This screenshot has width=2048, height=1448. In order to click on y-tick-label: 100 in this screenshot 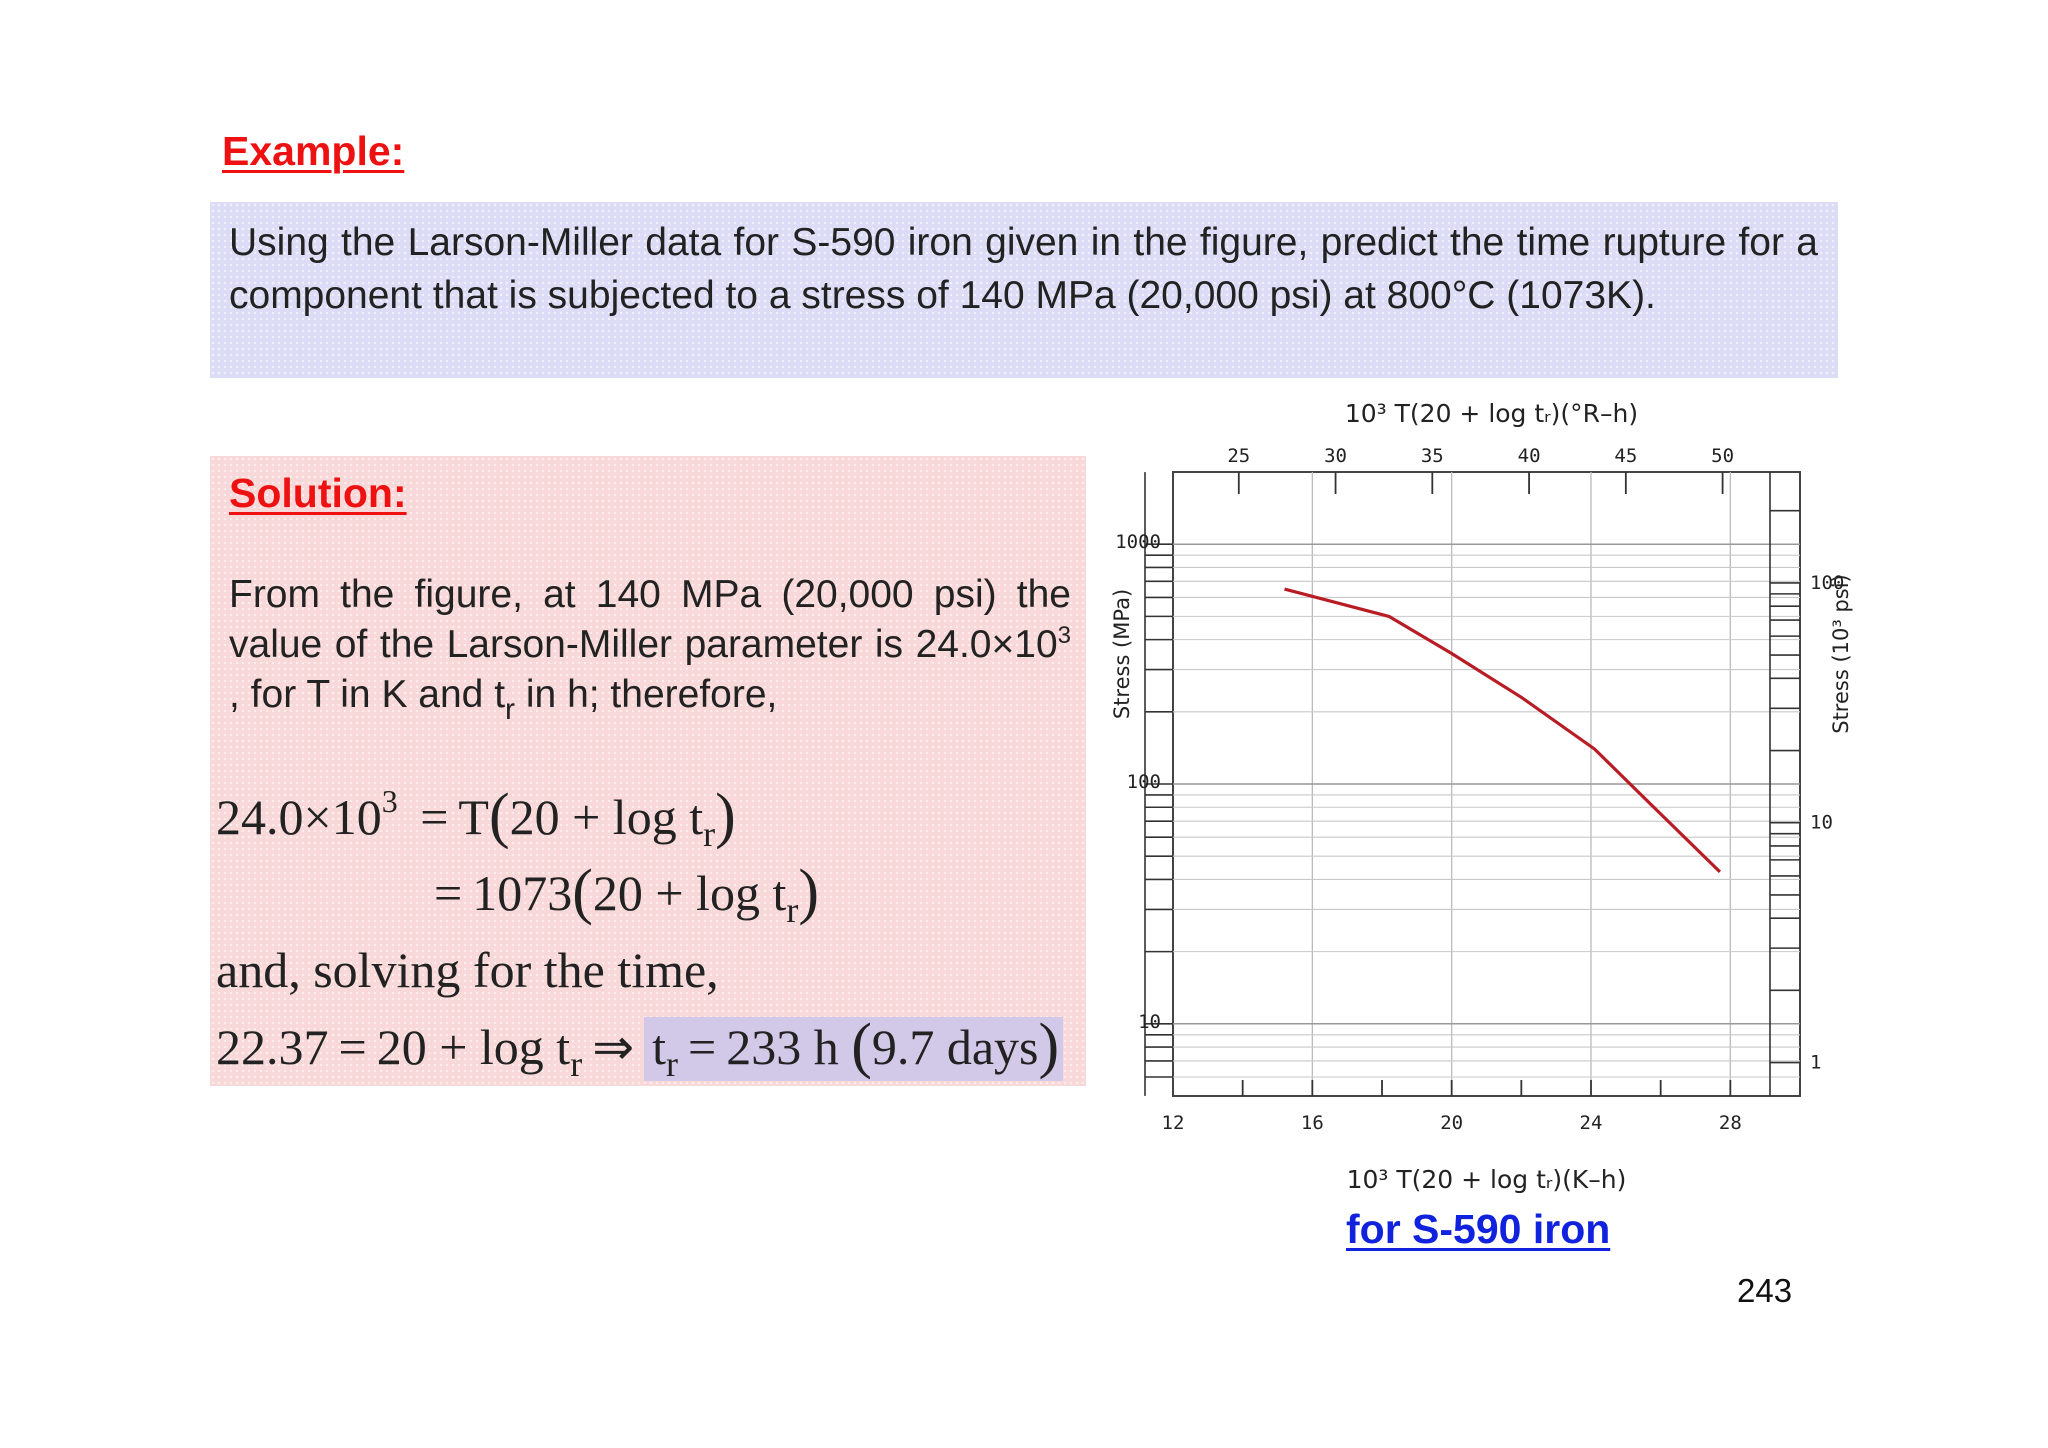, I will do `click(1144, 782)`.